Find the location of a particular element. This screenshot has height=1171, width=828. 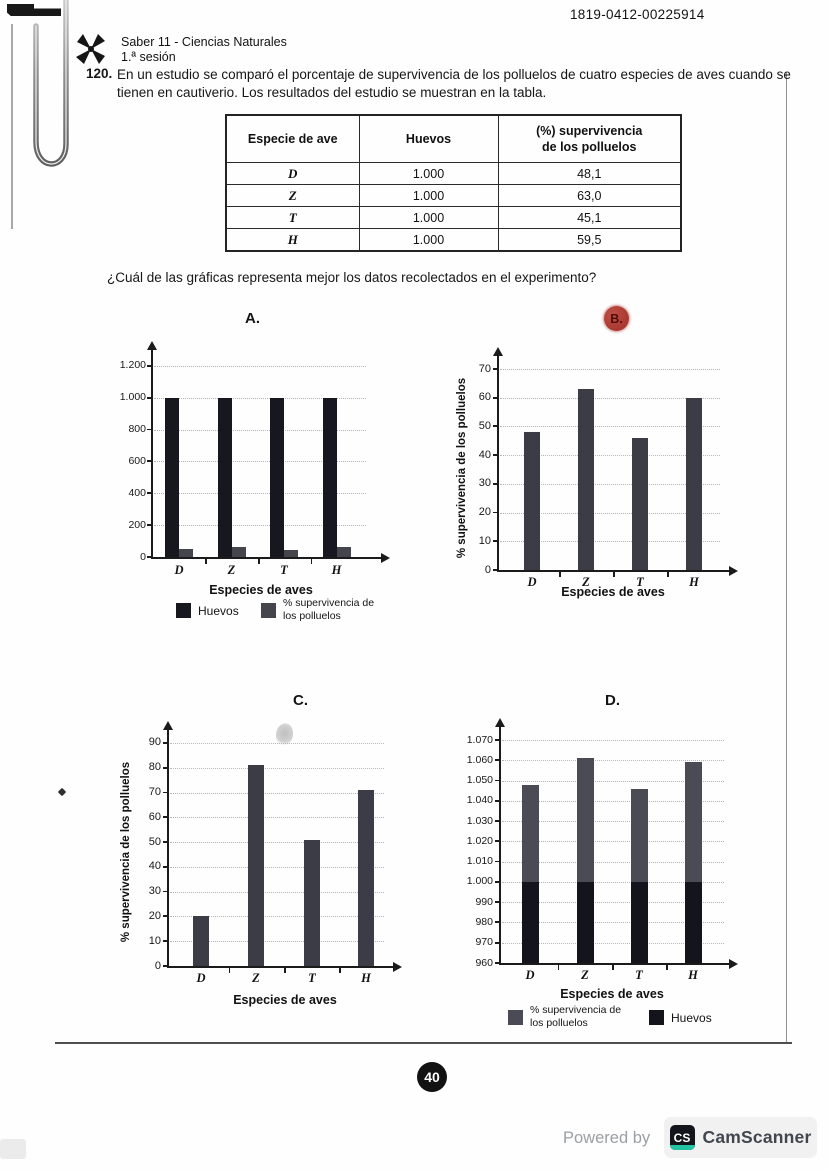

exam-code: 1819-0412-00225914 is located at coordinates (637, 14).